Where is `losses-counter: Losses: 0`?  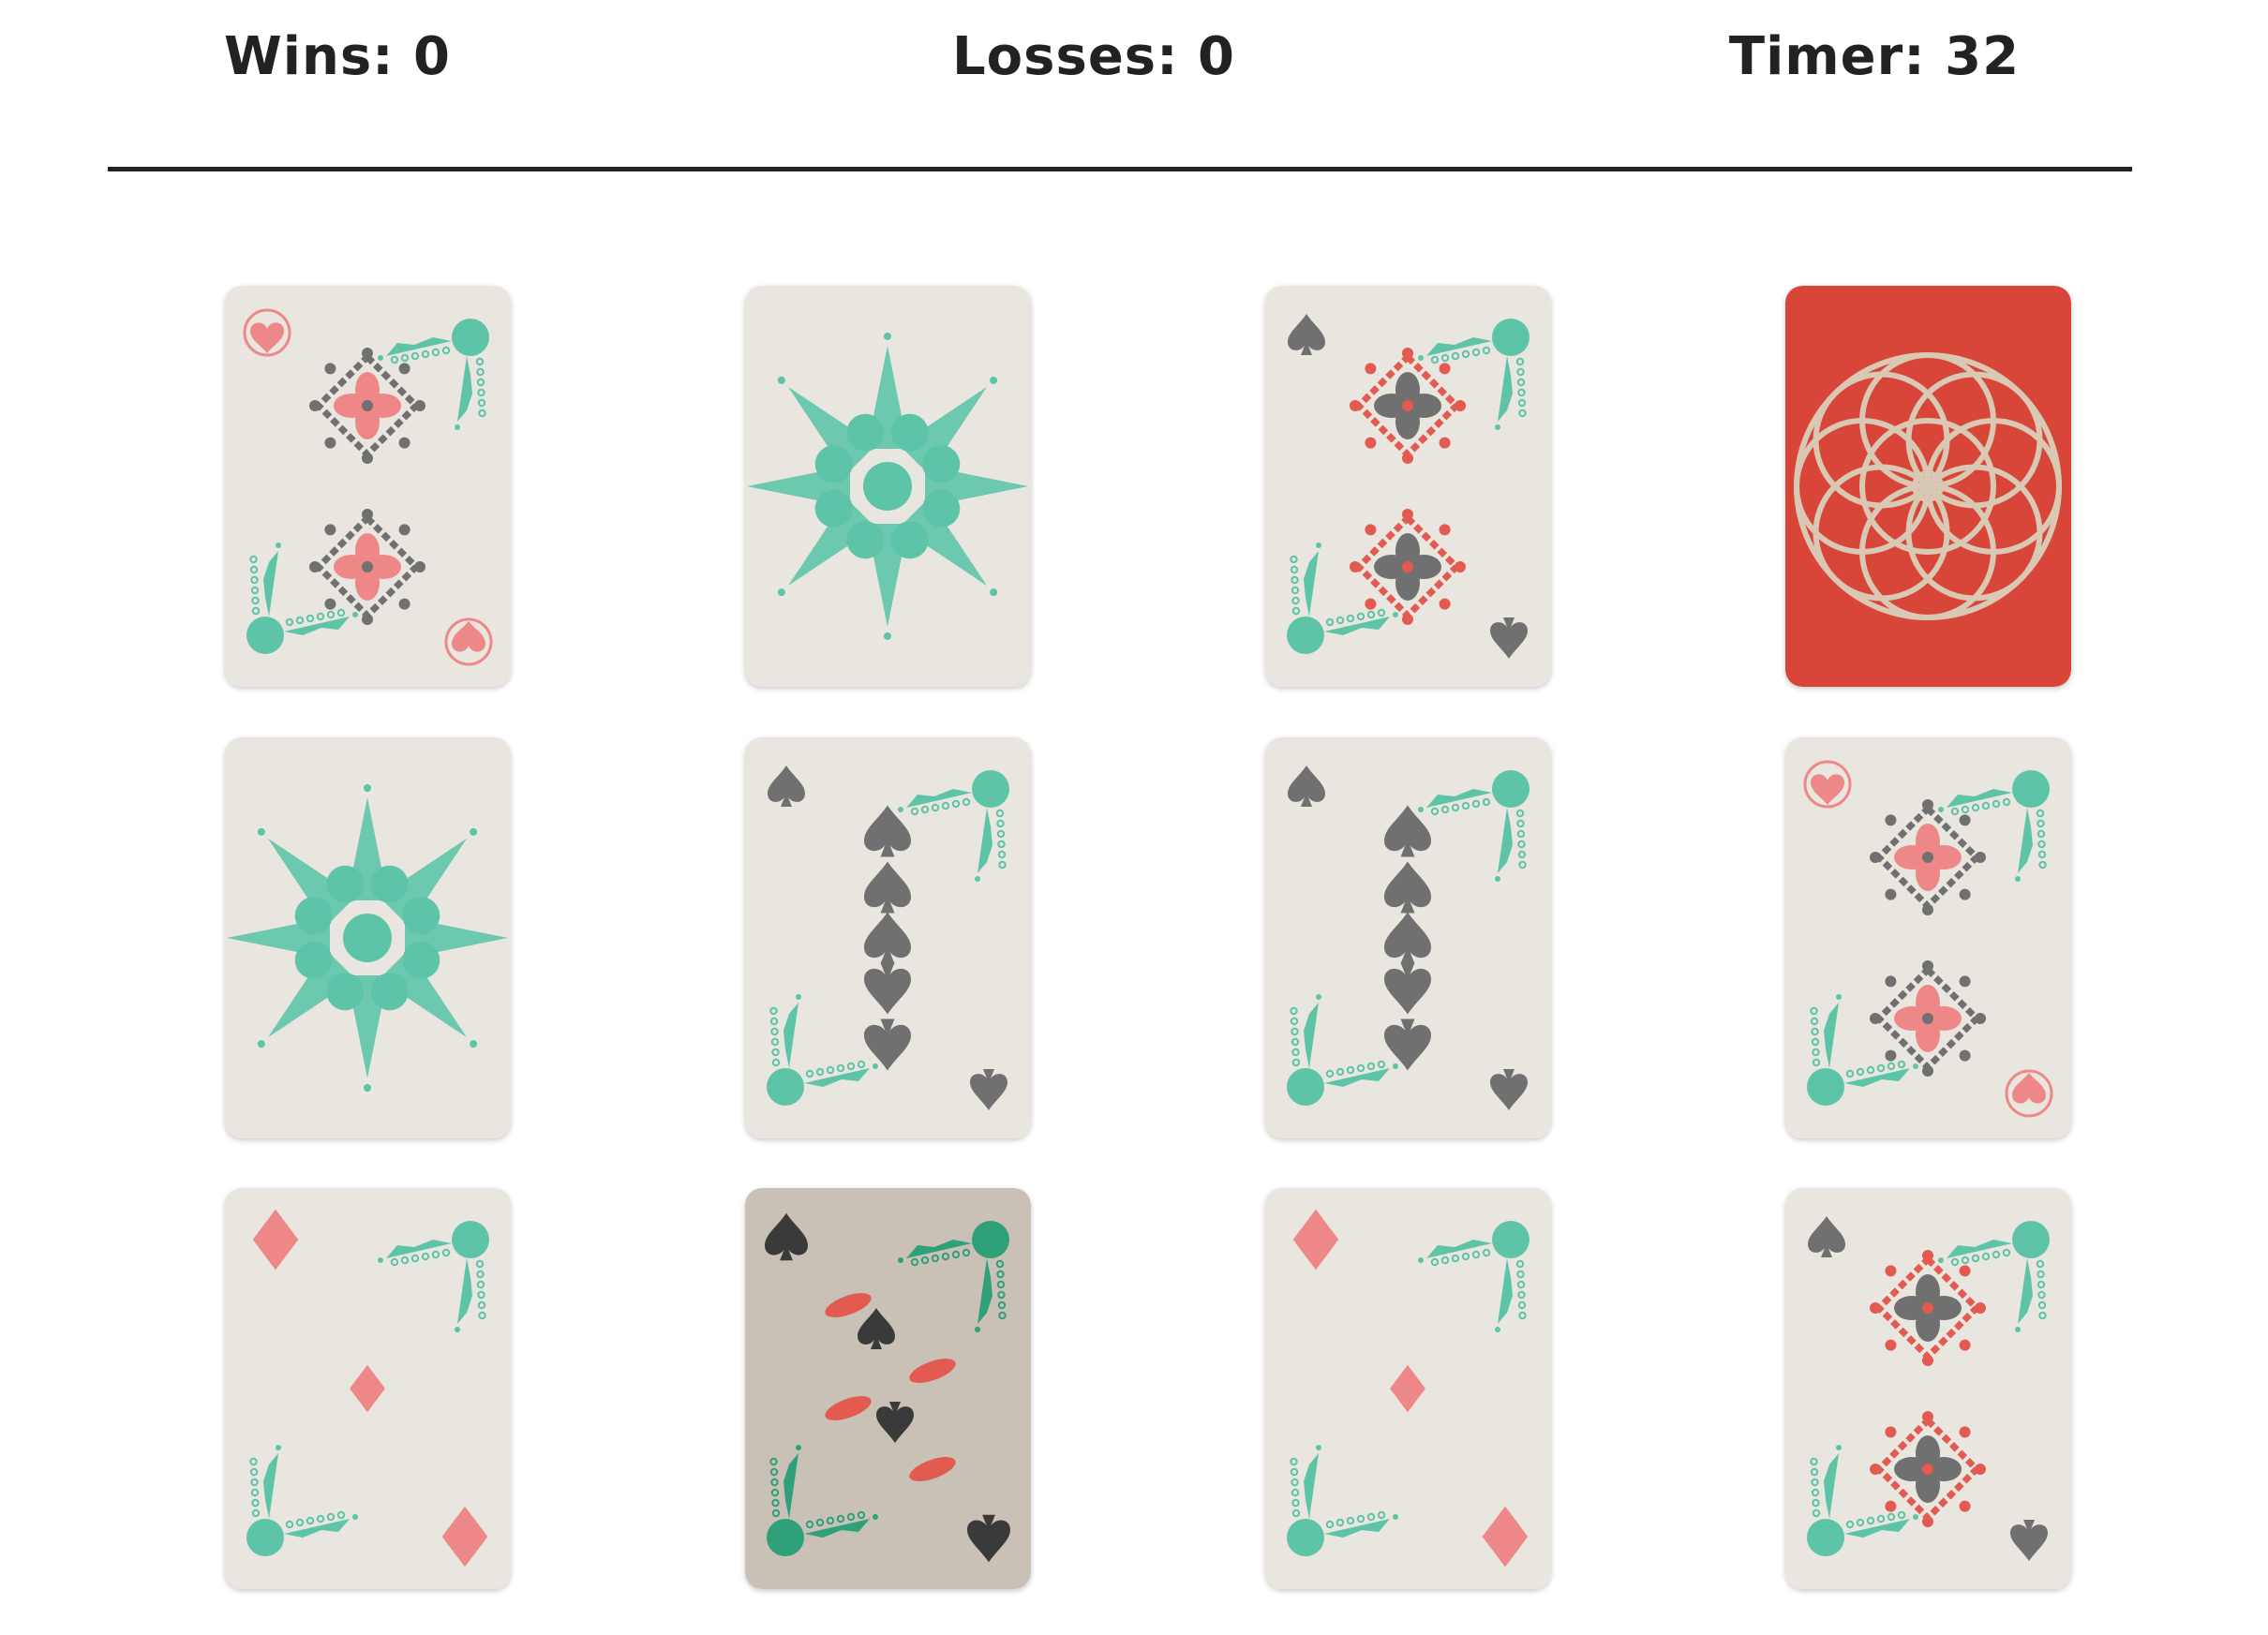 losses-counter: Losses: 0 is located at coordinates (1094, 56).